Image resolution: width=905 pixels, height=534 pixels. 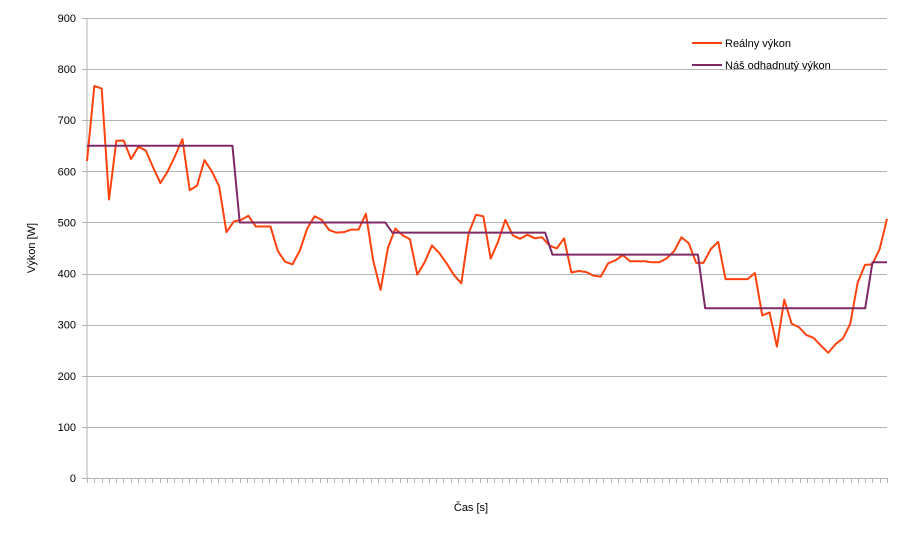 I want to click on y-axis-label: Výkon [W], so click(x=32, y=248).